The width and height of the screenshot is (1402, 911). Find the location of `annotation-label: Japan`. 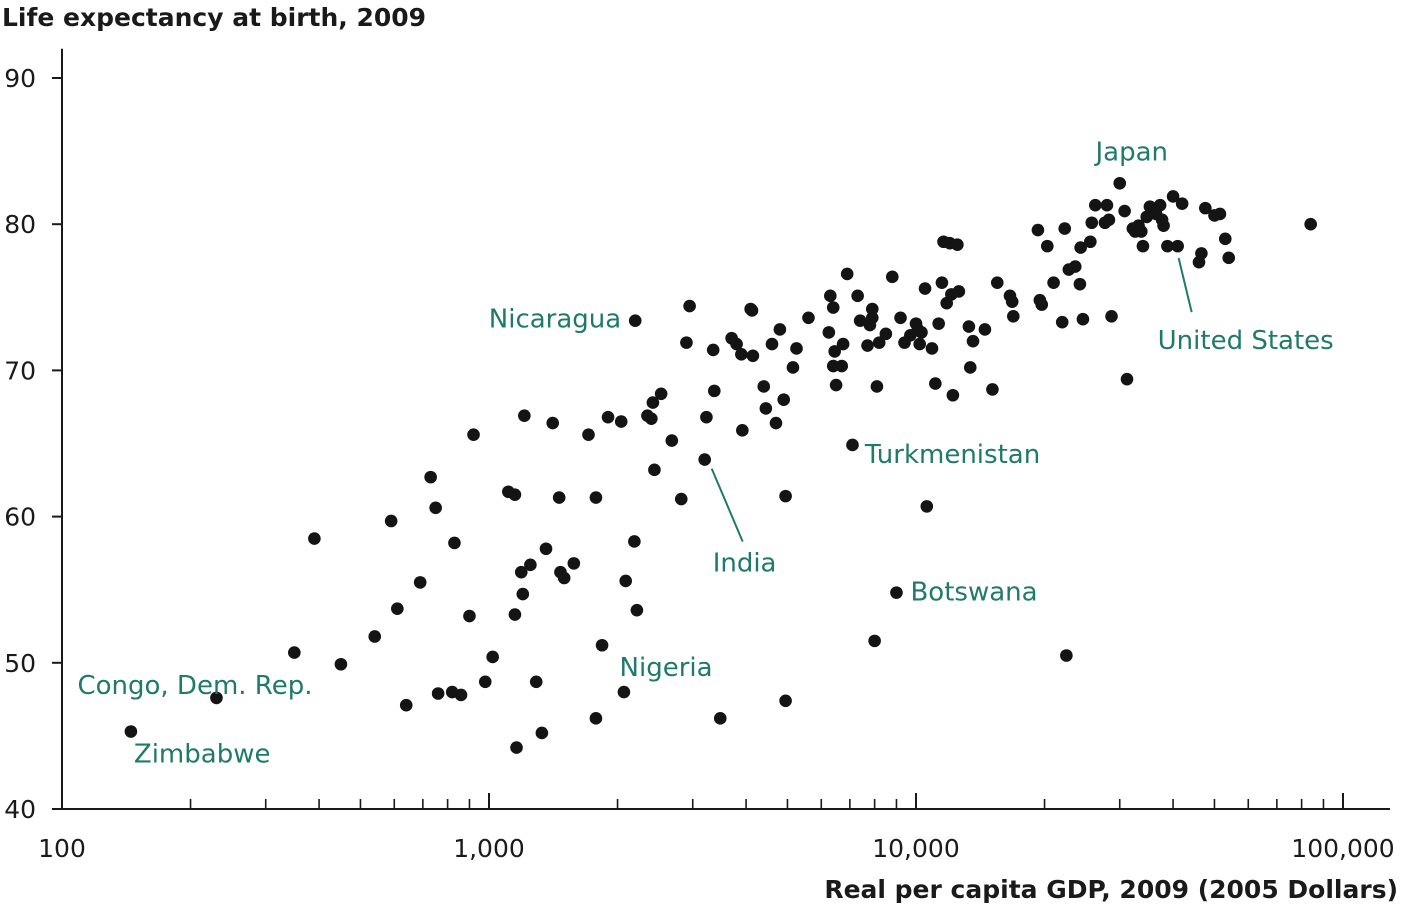

annotation-label: Japan is located at coordinates (1130, 152).